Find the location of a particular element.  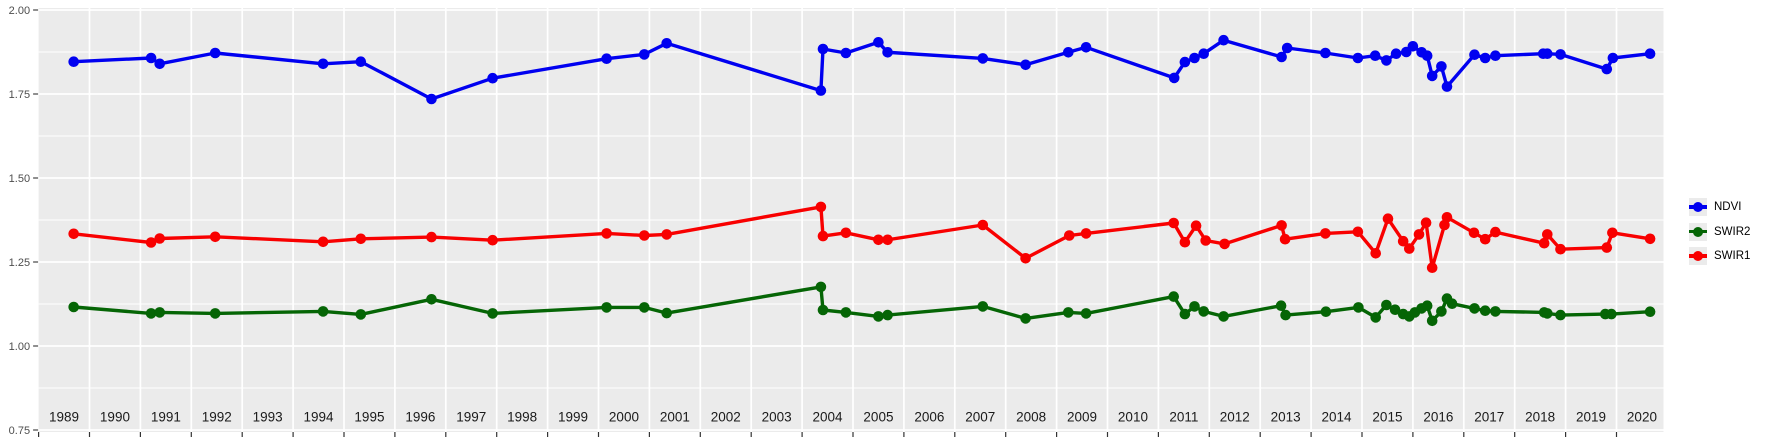

legend-label-ndvi: NDVI is located at coordinates (1728, 207).